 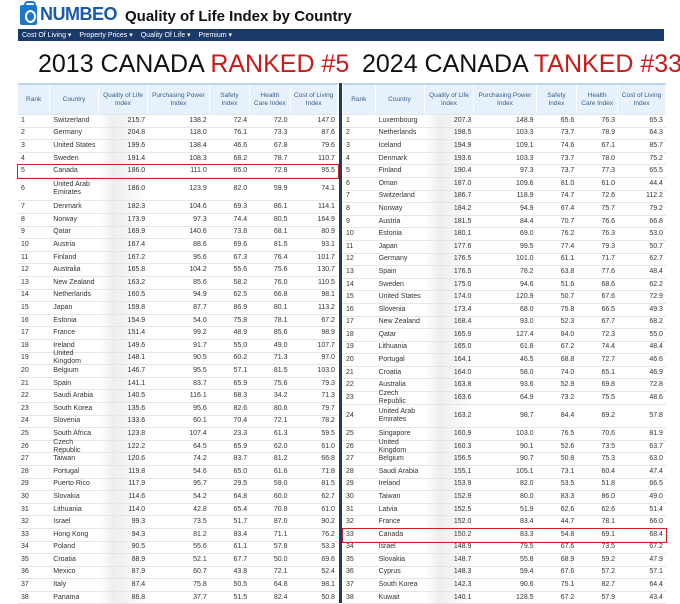 What do you see at coordinates (280, 345) in the screenshot?
I see `cell-health-care: 49.0` at bounding box center [280, 345].